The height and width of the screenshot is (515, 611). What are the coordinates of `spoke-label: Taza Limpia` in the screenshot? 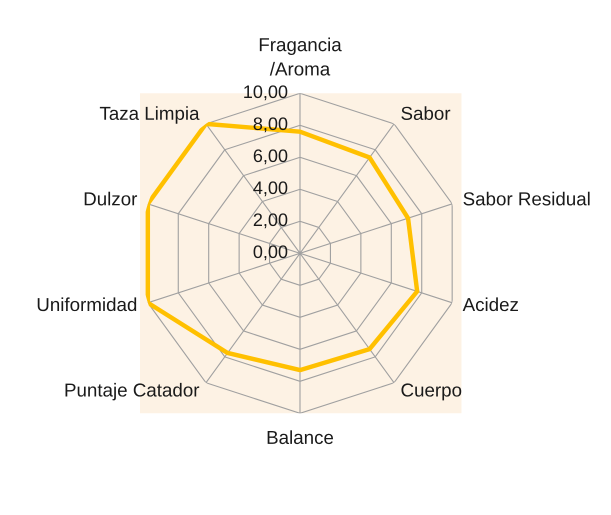 It's located at (150, 115).